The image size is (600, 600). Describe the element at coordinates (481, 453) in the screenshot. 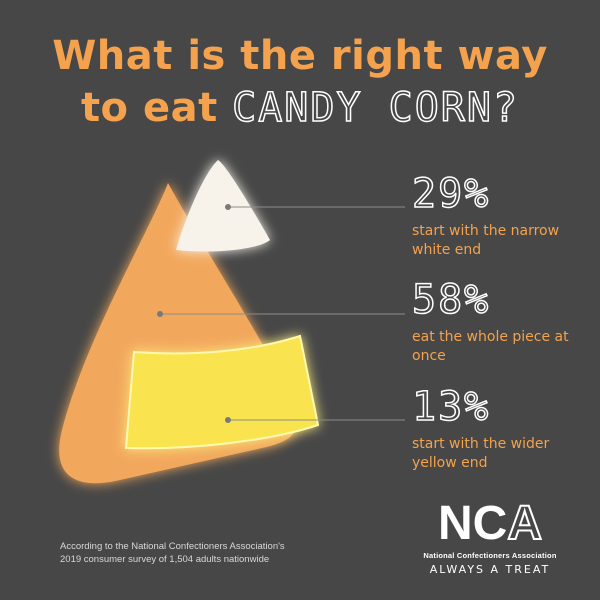

I see `stat-yellow-end-label: start with the wider yellow end` at that location.